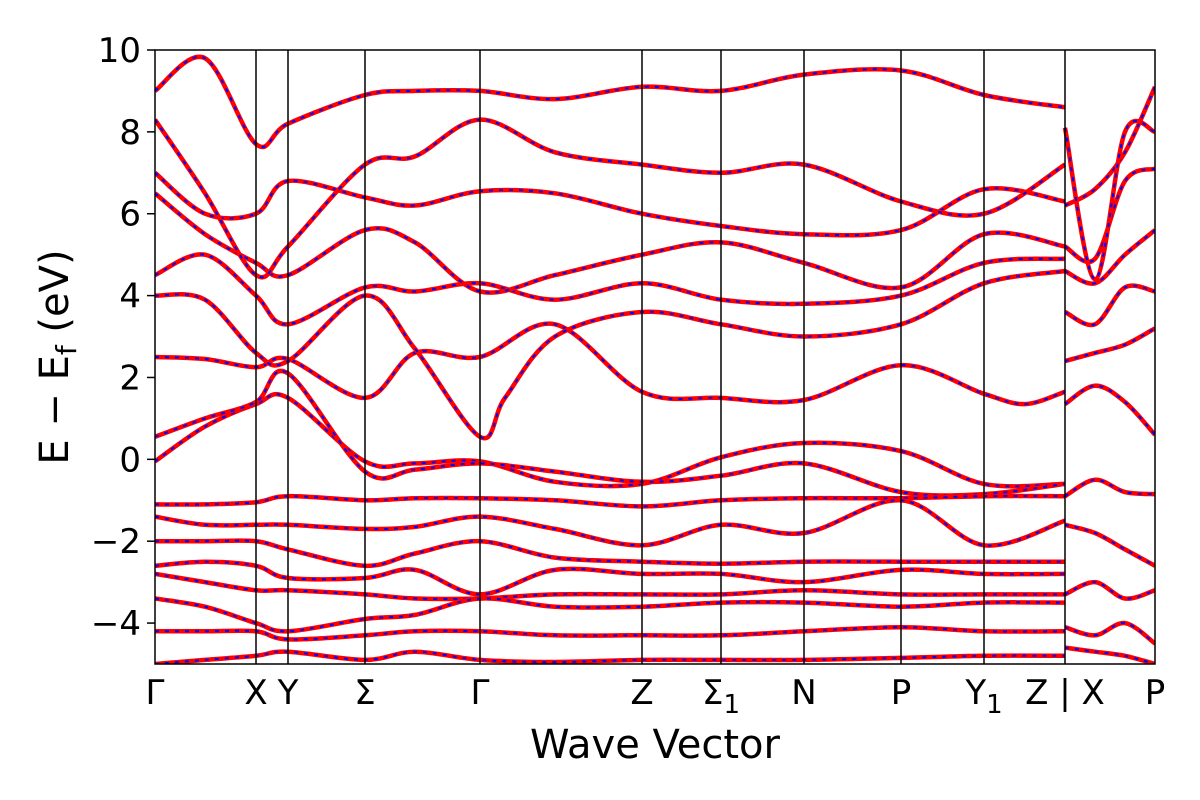 The height and width of the screenshot is (800, 1200). I want to click on y-axis-label-main: E − E, so click(55, 410).